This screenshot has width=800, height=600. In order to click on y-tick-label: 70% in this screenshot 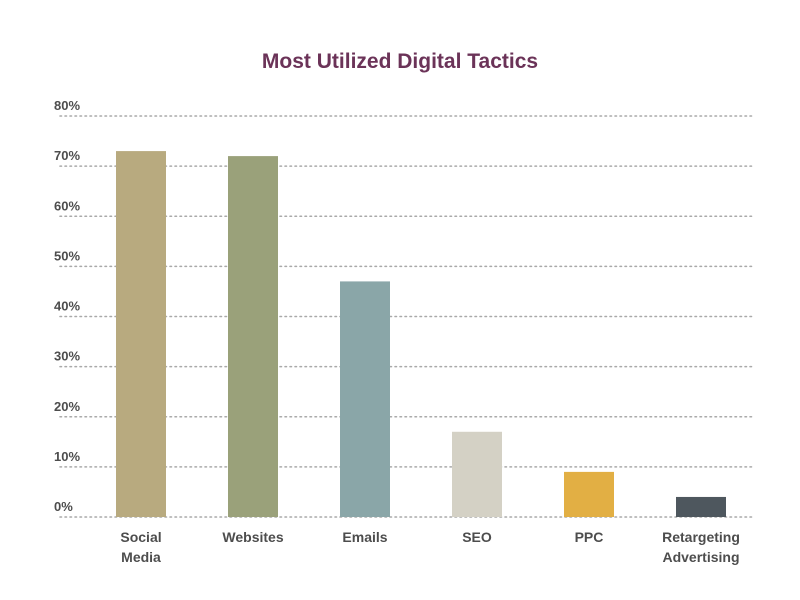, I will do `click(67, 155)`.